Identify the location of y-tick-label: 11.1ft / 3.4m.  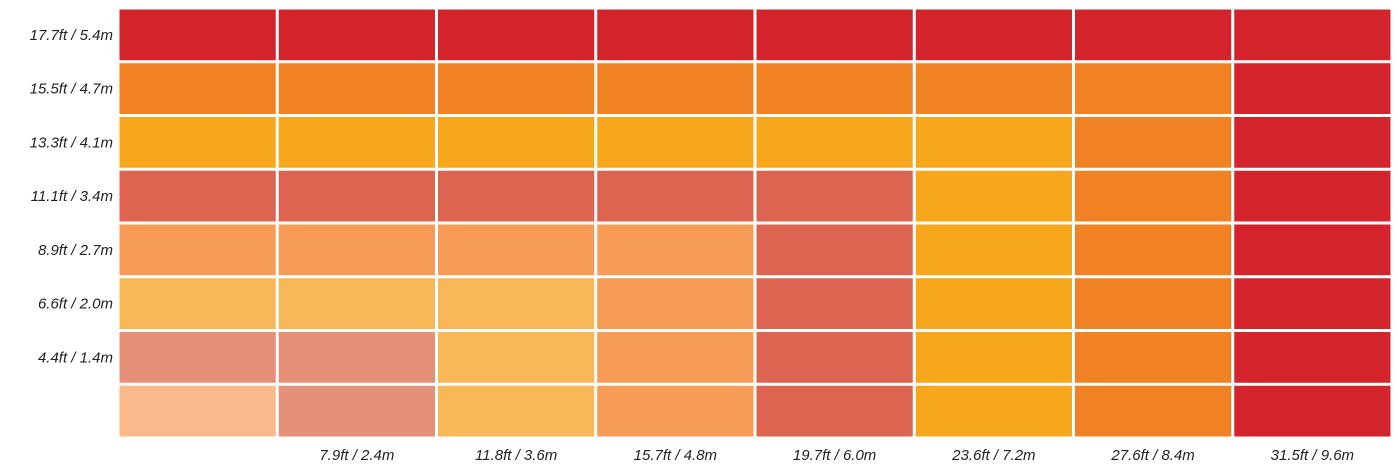
(72, 196).